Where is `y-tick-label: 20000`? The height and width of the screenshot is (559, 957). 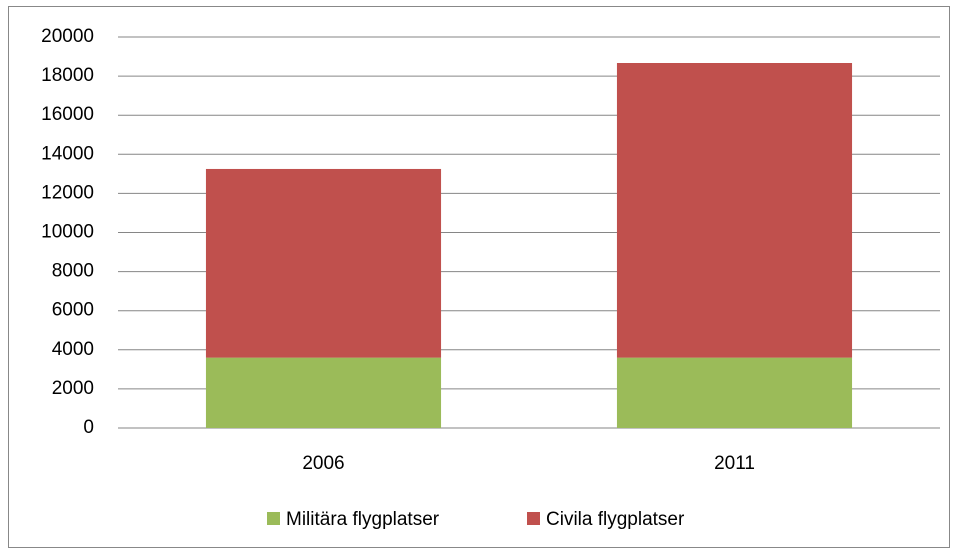
y-tick-label: 20000 is located at coordinates (67, 36).